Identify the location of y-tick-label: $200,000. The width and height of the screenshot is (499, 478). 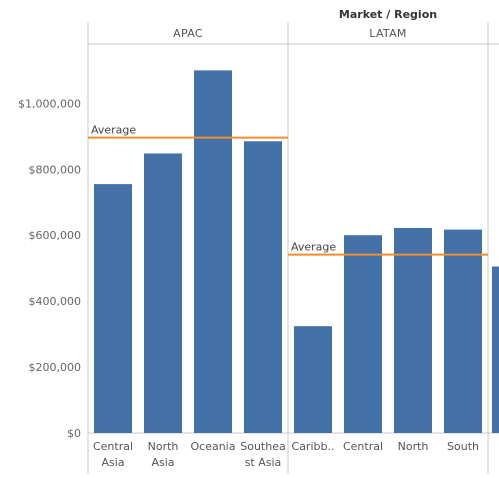
(55, 367).